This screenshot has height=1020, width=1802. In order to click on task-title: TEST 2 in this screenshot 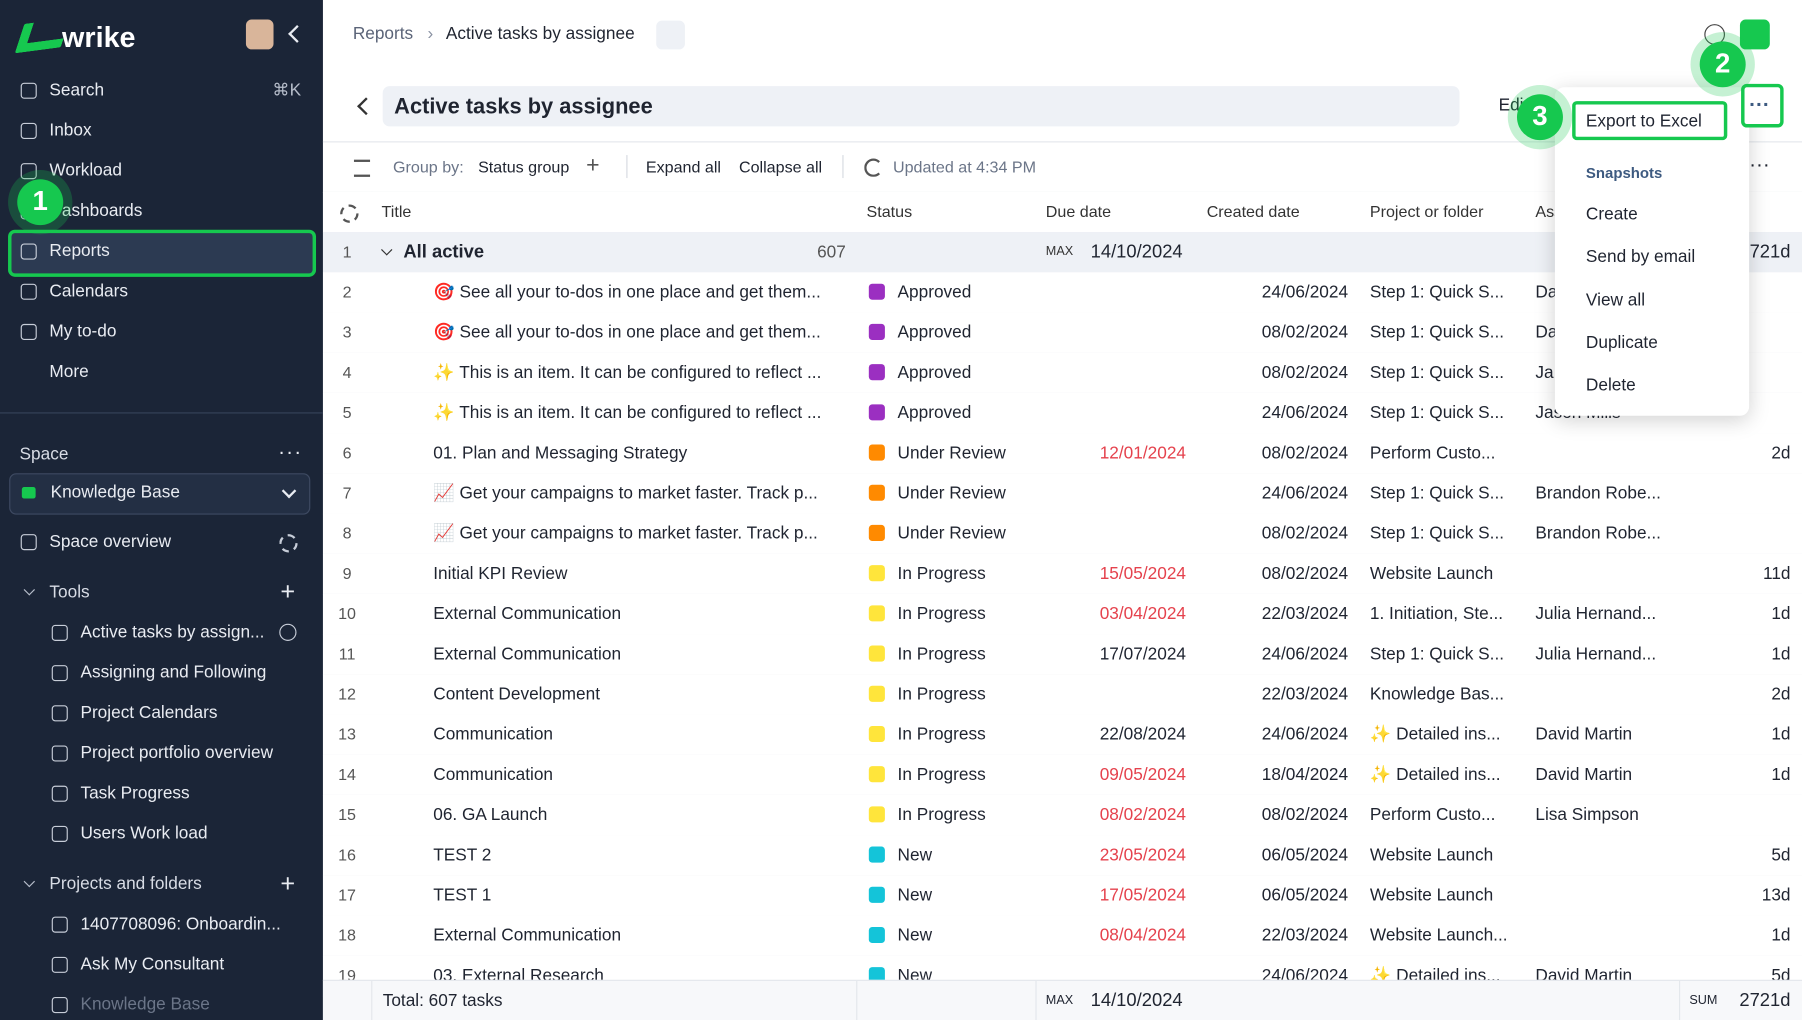, I will do `click(641, 855)`.